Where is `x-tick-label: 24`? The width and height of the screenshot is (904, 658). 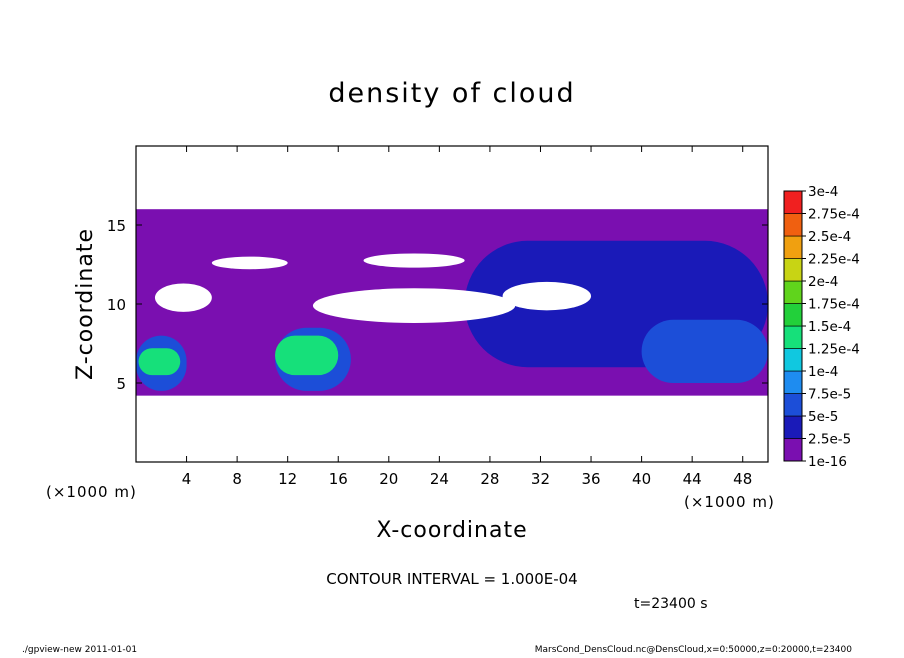
x-tick-label: 24 is located at coordinates (439, 479).